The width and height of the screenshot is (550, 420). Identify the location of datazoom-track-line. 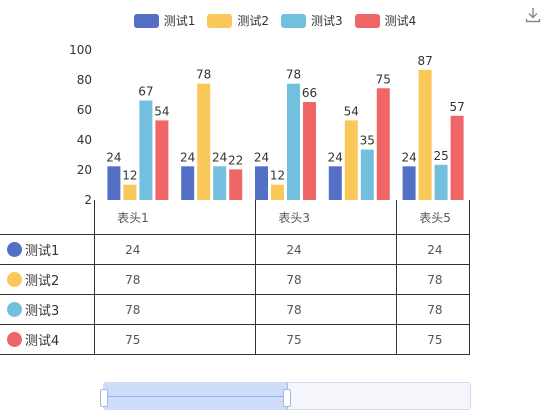
(195, 396).